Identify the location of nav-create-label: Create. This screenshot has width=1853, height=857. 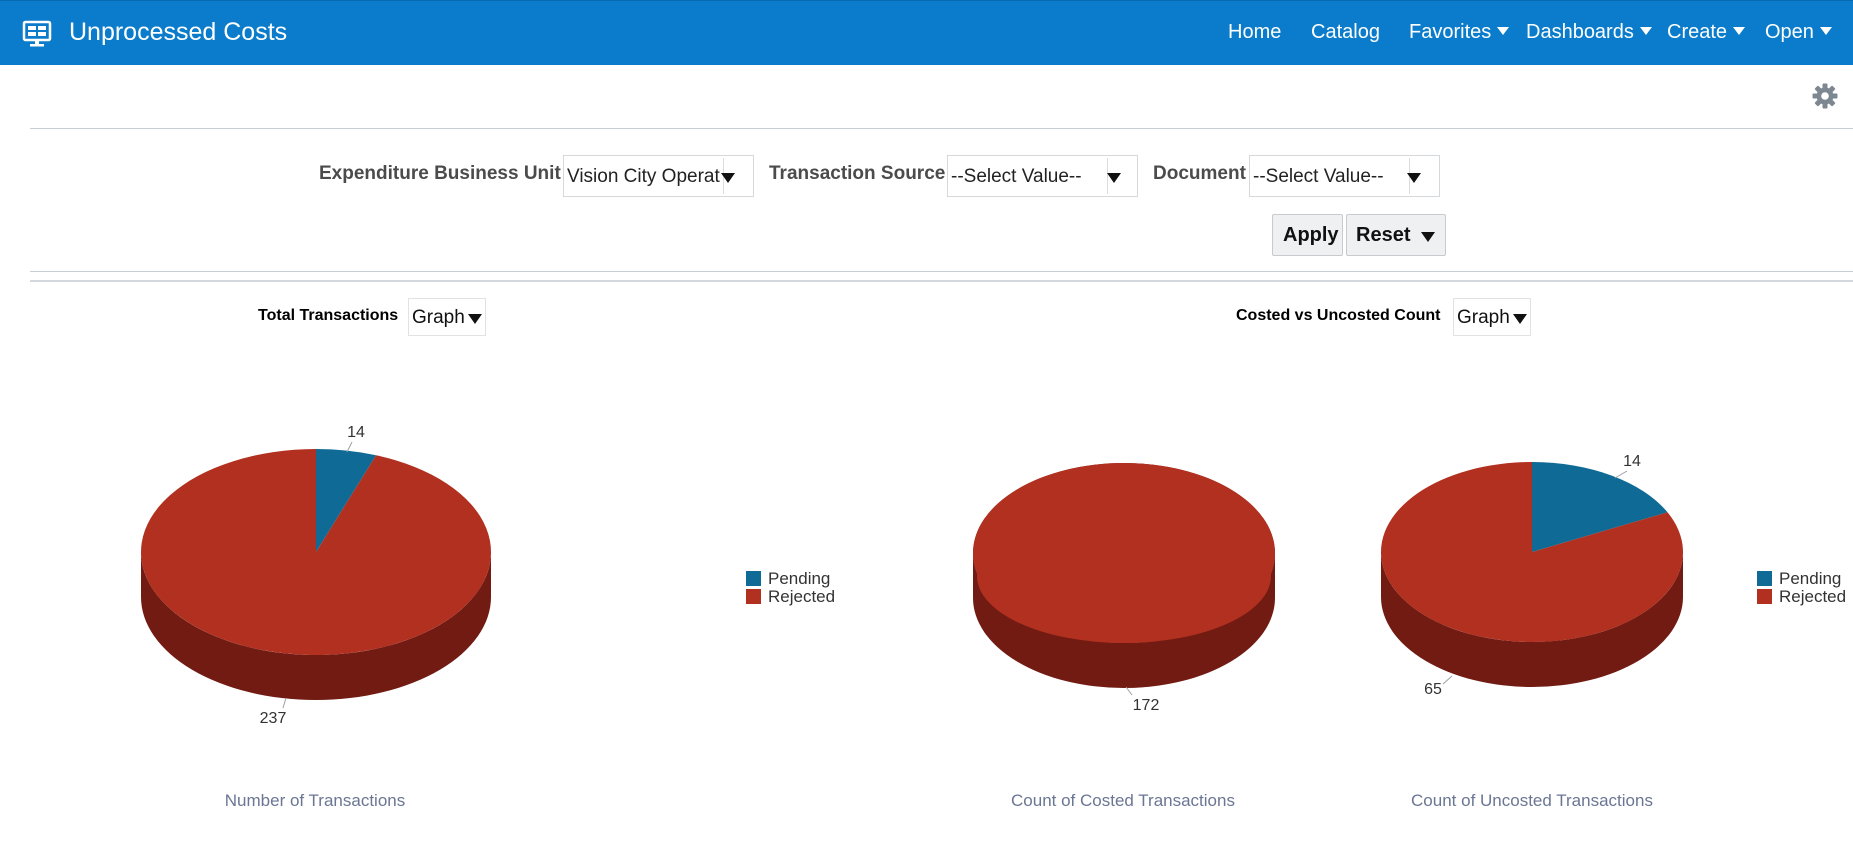
(1697, 32).